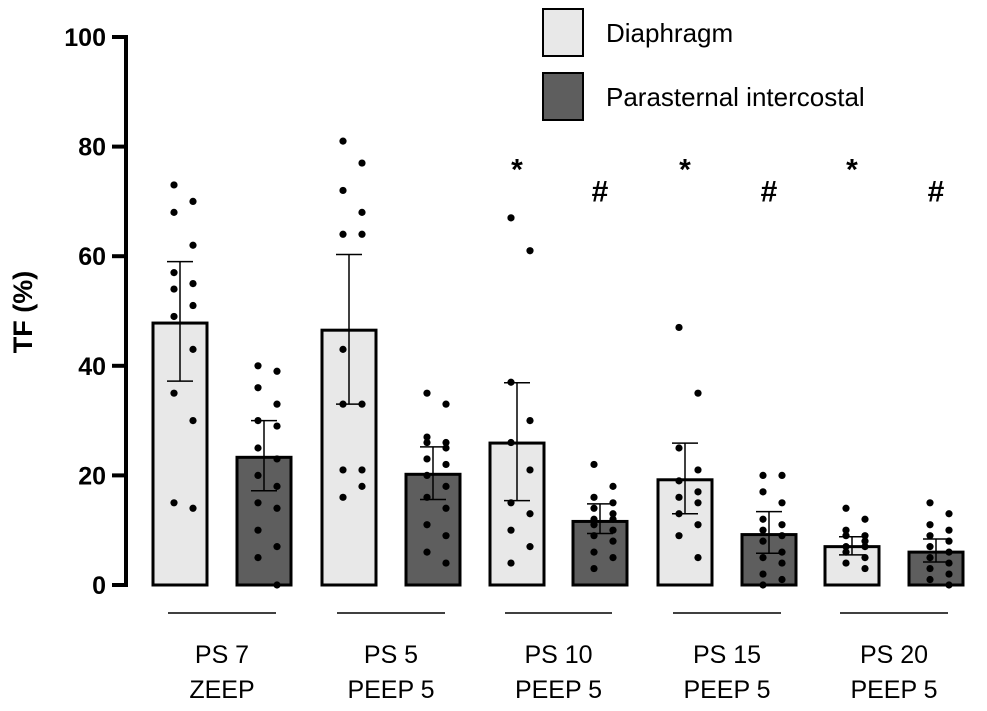 This screenshot has width=987, height=711. I want to click on y-tick-label: 80, so click(92, 148).